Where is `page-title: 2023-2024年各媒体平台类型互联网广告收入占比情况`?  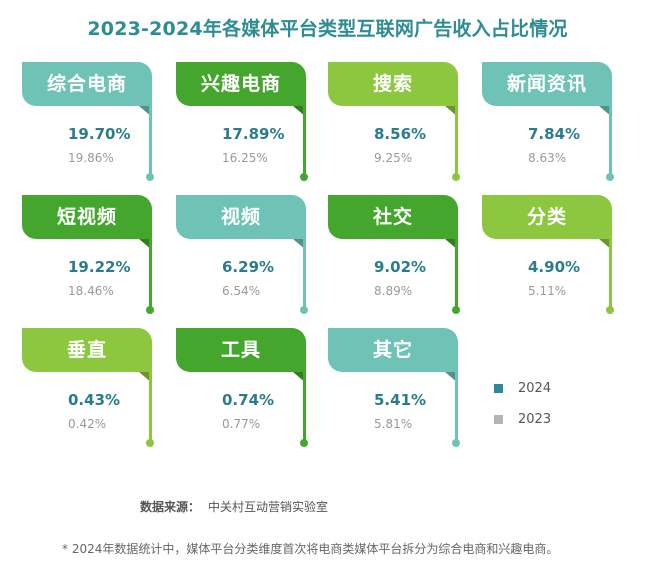
page-title: 2023-2024年各媒体平台类型互联网广告收入占比情况 is located at coordinates (327, 29).